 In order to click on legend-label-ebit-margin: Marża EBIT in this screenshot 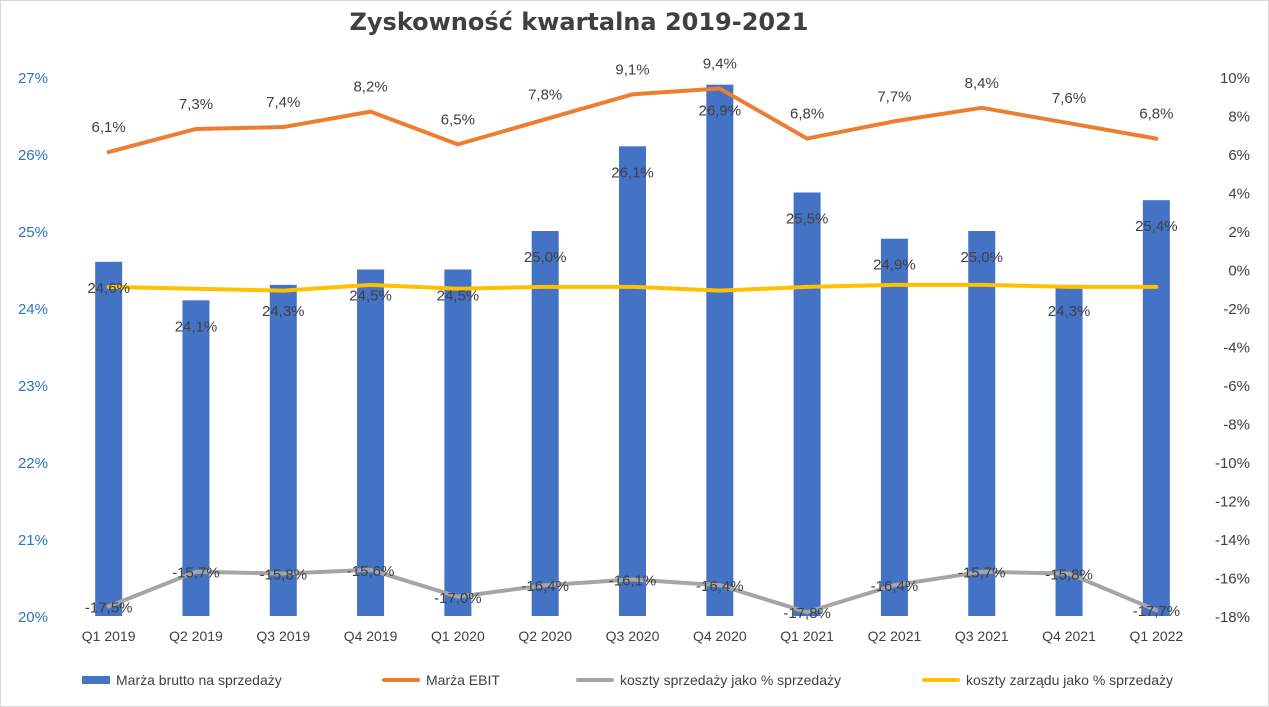, I will do `click(463, 680)`.